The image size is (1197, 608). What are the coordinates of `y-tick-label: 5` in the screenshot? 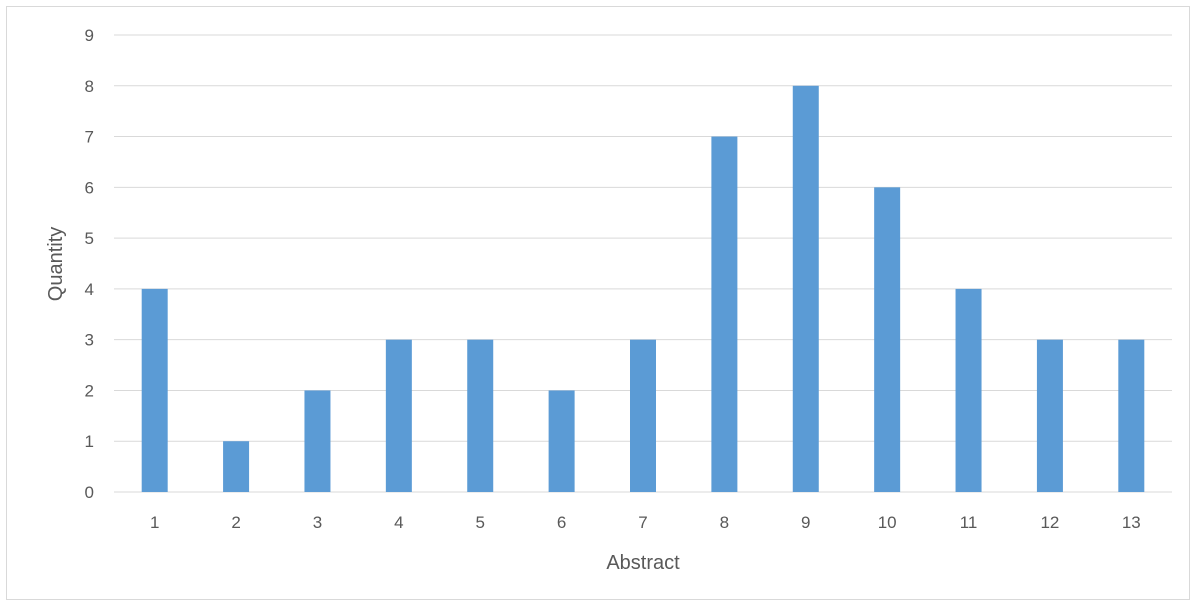 It's located at (89, 238).